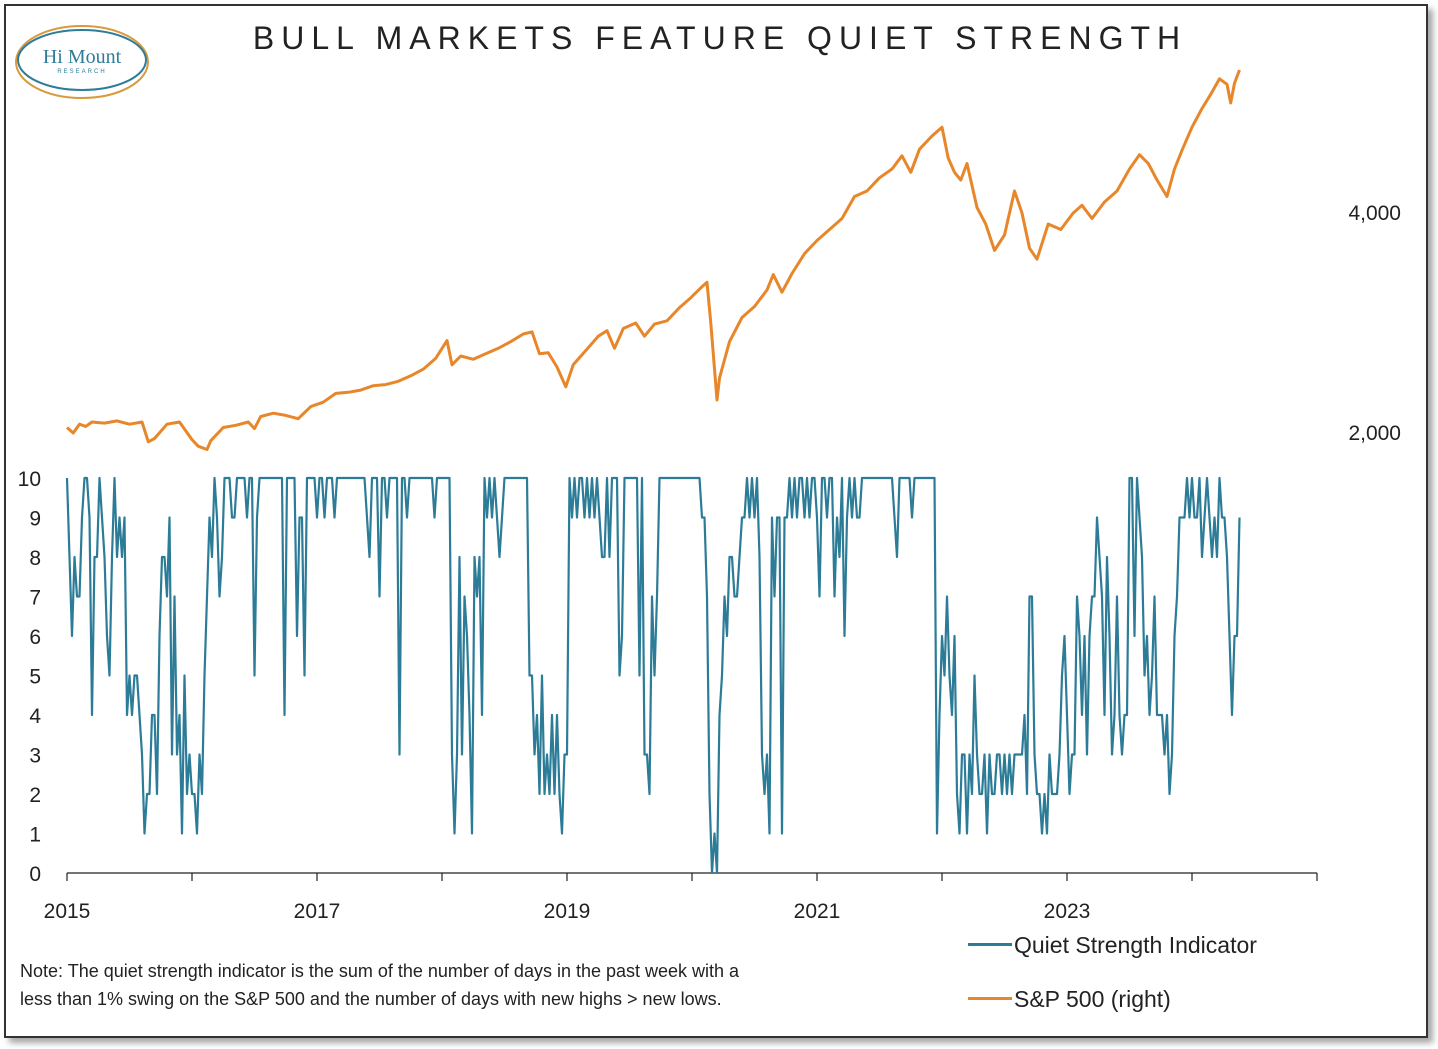  What do you see at coordinates (990, 945) in the screenshot?
I see `legend-swatch-qsi` at bounding box center [990, 945].